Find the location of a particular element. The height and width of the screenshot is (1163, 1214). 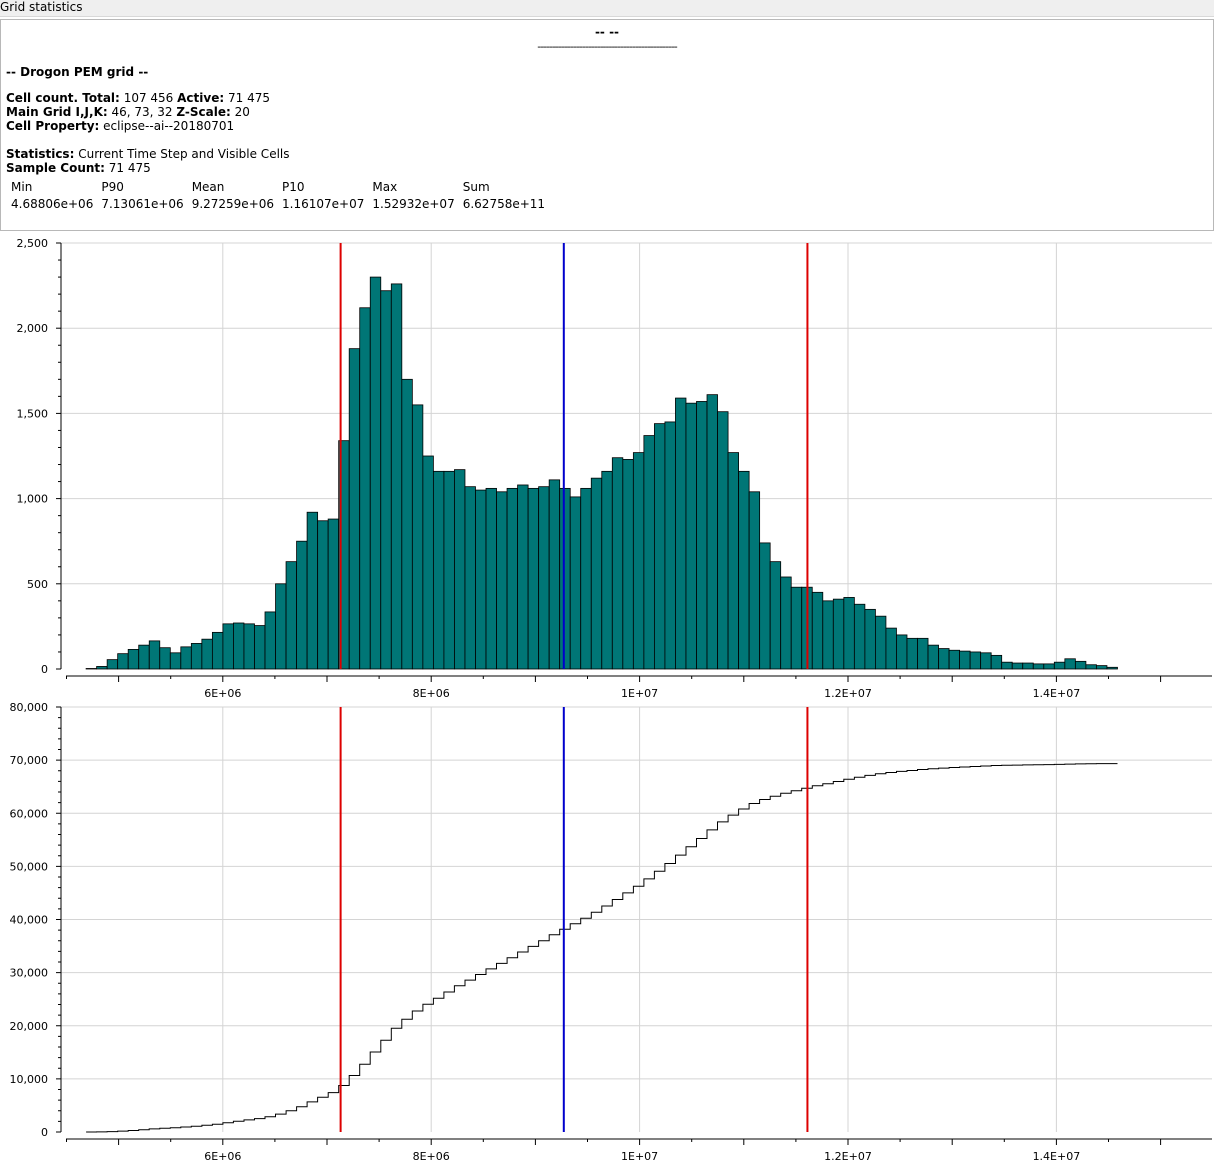

sample-count-line: Sample Count: 71 475 is located at coordinates (78, 168).